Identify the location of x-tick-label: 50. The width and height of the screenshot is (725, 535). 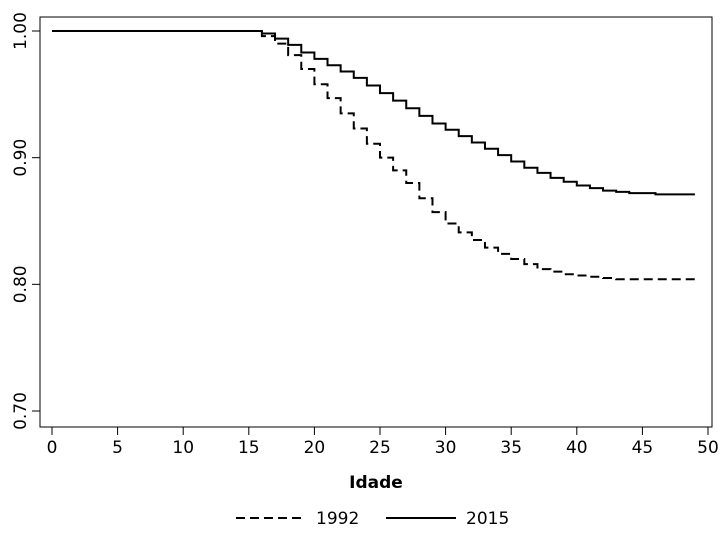
(708, 448).